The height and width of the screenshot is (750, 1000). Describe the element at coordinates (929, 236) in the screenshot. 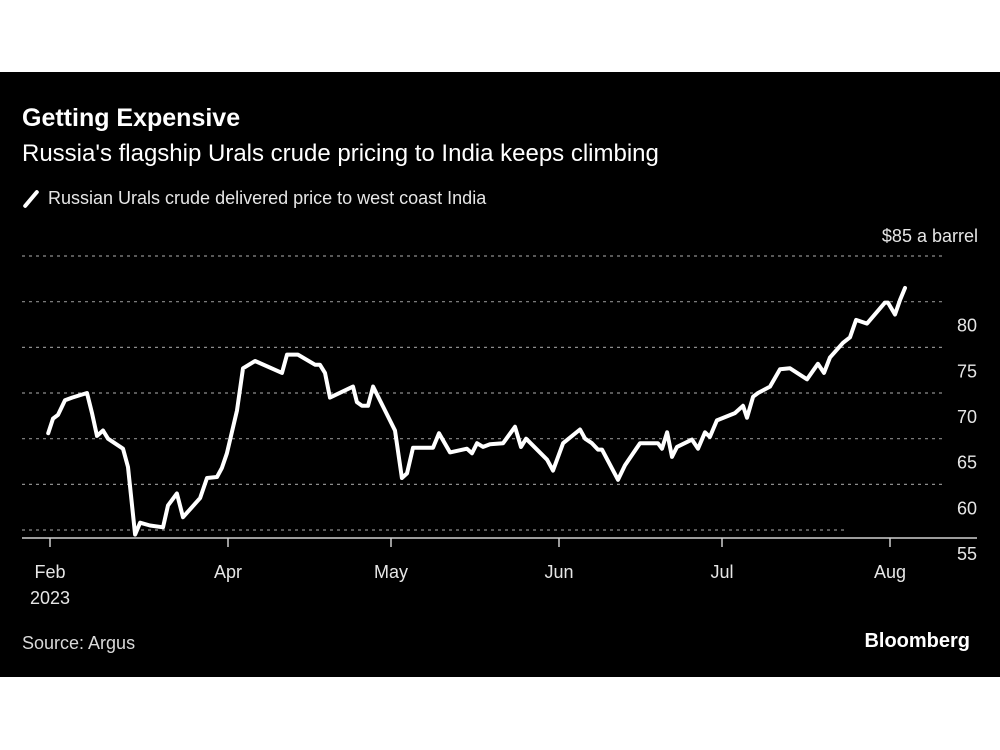

I see `y-unit-label: $85 a barrel` at that location.